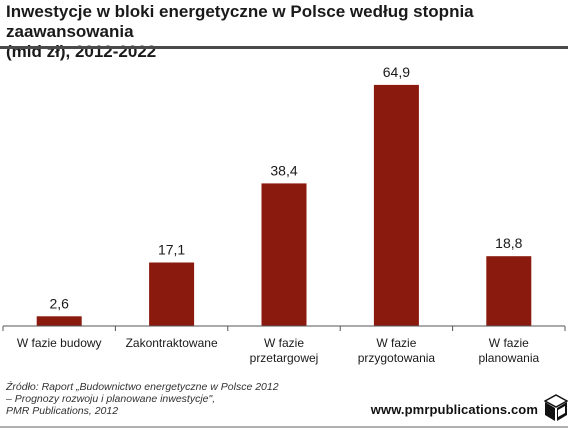 The width and height of the screenshot is (568, 432). What do you see at coordinates (62, 411) in the screenshot?
I see `source-line3: PMR Publications, 2012` at bounding box center [62, 411].